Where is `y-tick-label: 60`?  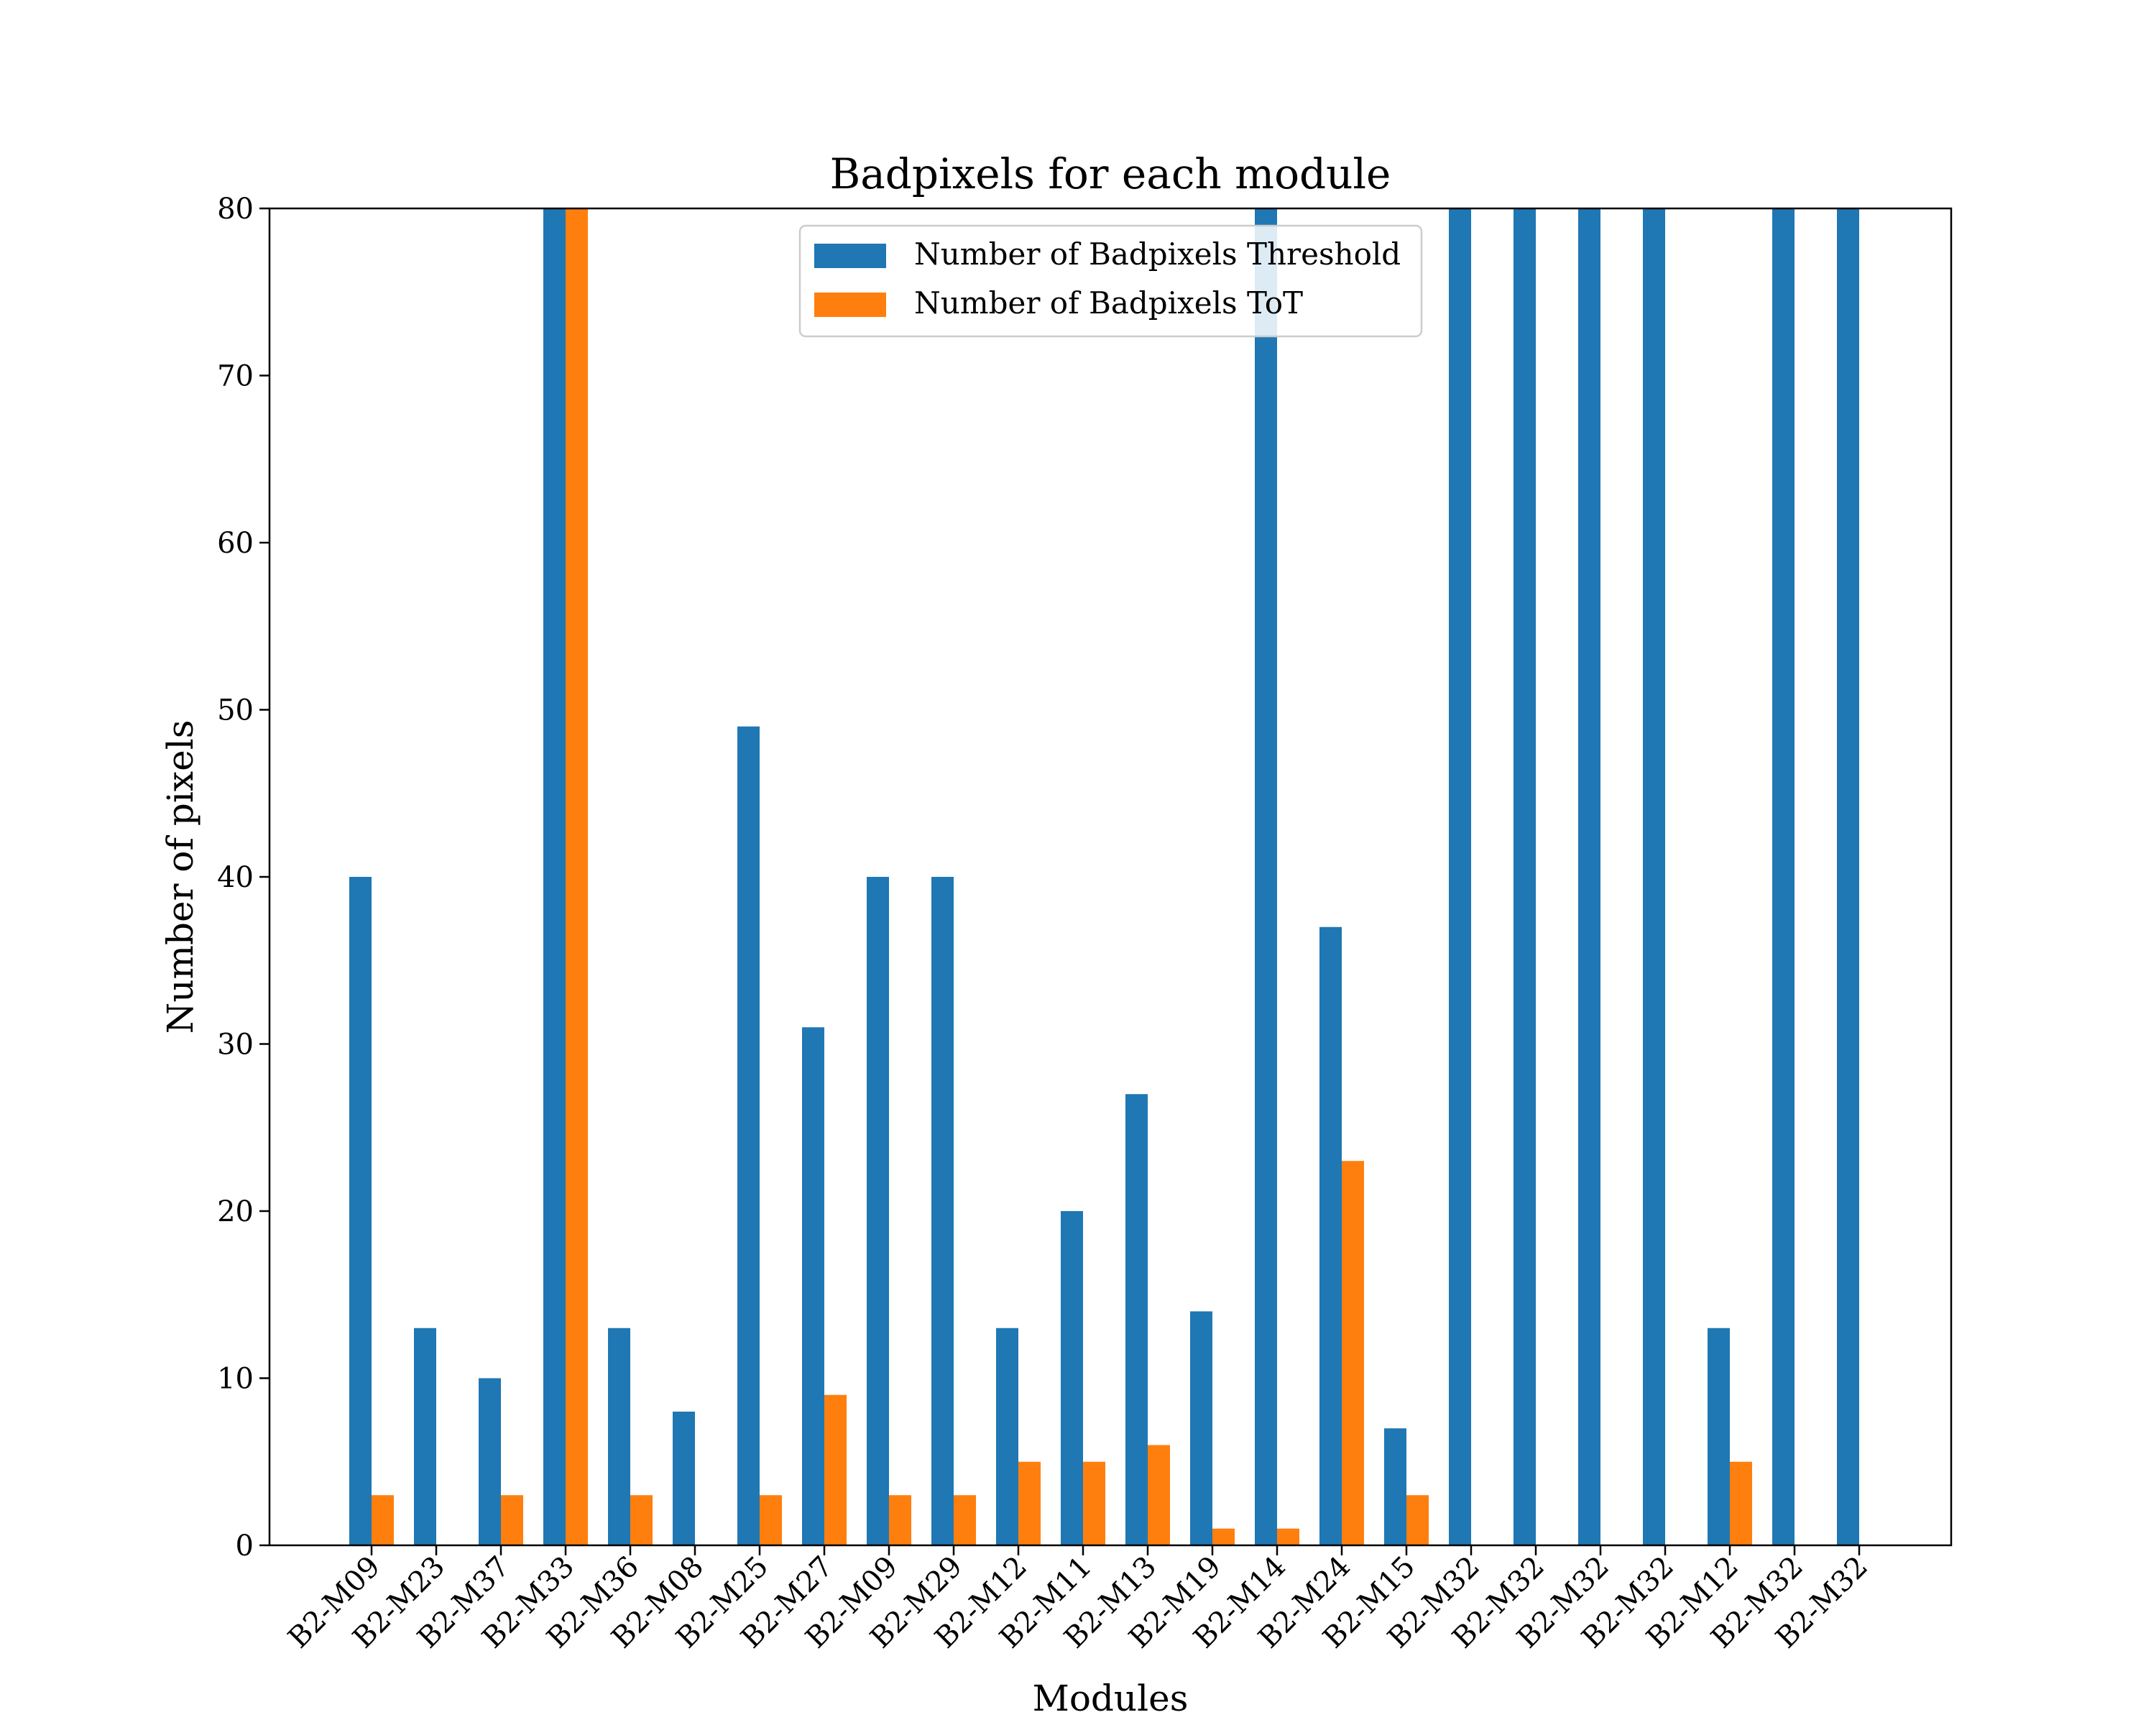 y-tick-label: 60 is located at coordinates (235, 543).